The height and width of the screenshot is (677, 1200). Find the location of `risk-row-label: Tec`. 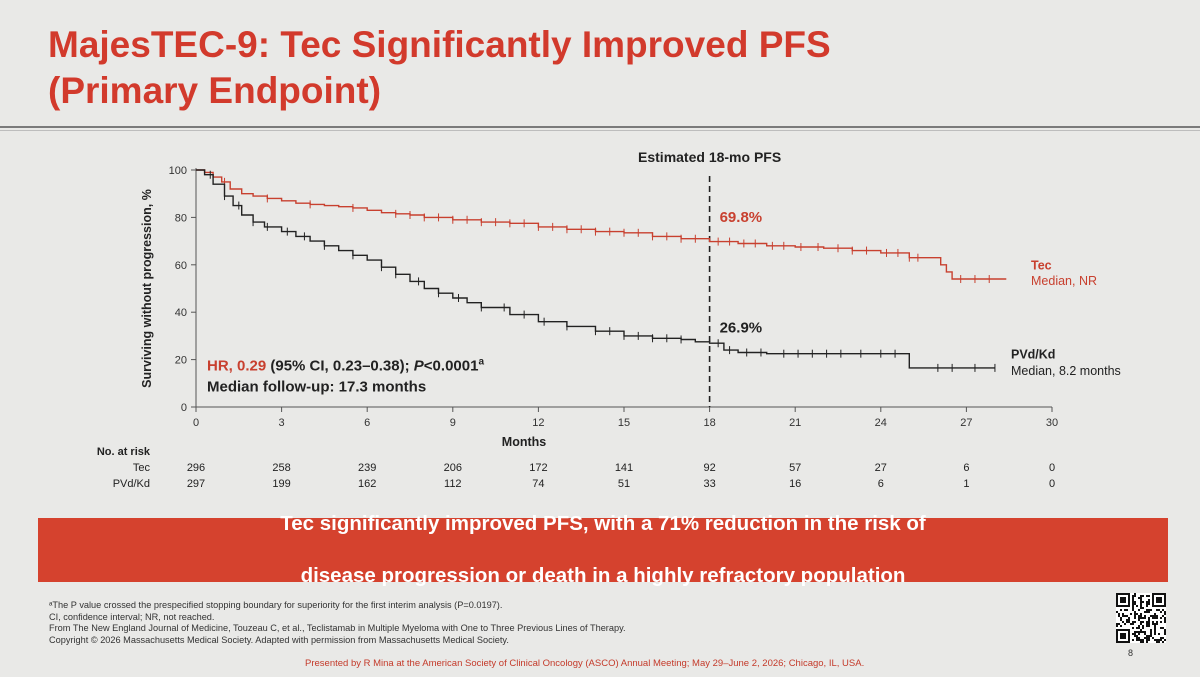

risk-row-label: Tec is located at coordinates (142, 468).